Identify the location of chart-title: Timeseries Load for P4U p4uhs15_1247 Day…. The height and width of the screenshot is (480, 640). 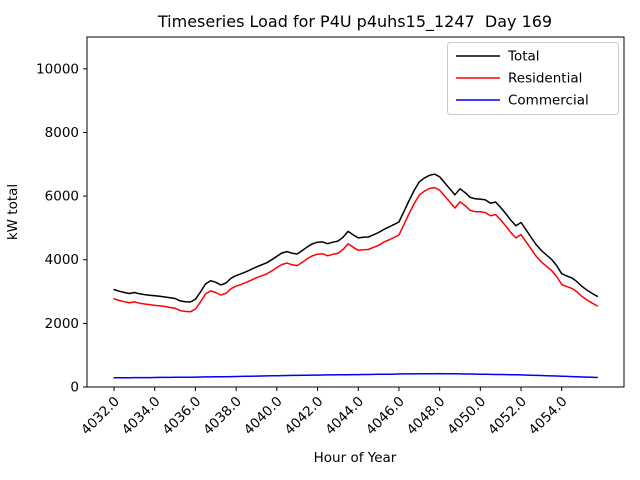
(354, 22).